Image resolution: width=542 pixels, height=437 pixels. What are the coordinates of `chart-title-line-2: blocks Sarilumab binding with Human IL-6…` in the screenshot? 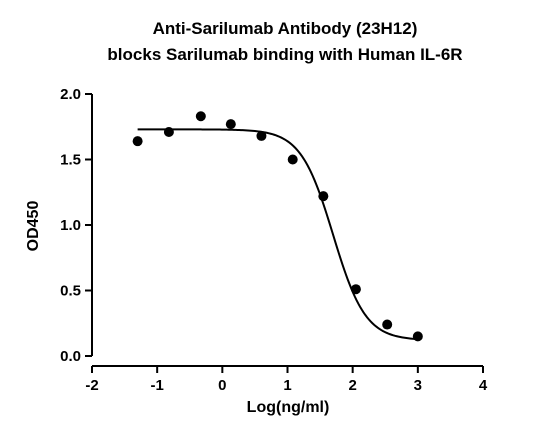 It's located at (284, 54).